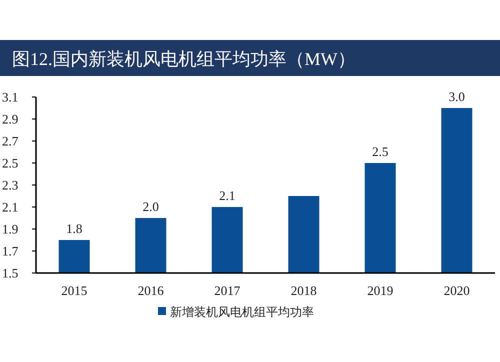 This screenshot has width=500, height=362. What do you see at coordinates (150, 206) in the screenshot?
I see `data-label: 2.0` at bounding box center [150, 206].